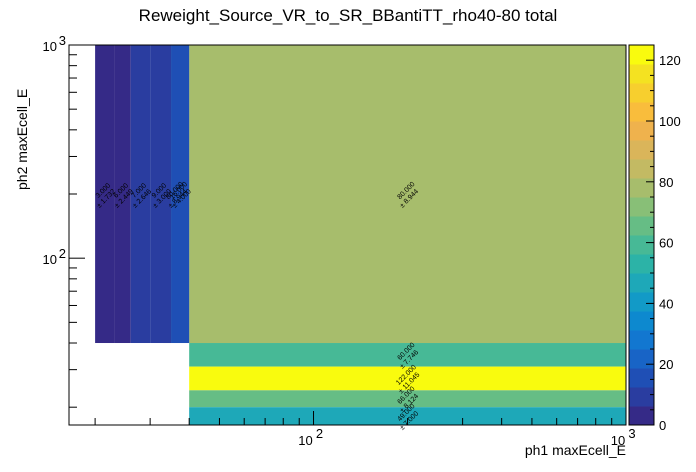 This screenshot has width=696, height=472. I want to click on y-tick-exponent: 2, so click(62, 253).